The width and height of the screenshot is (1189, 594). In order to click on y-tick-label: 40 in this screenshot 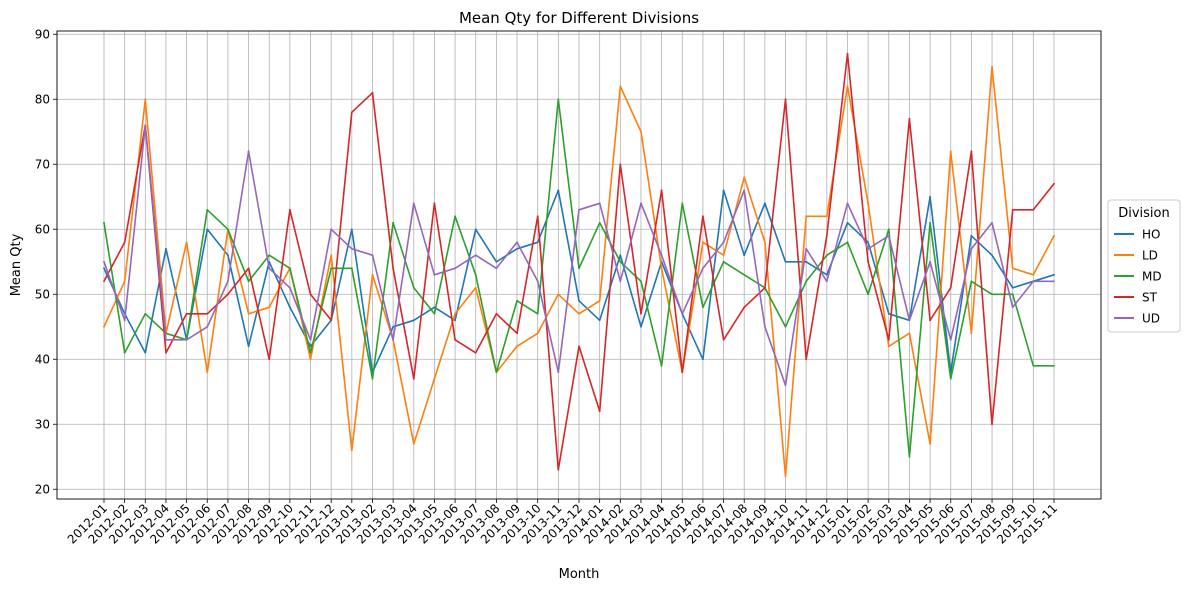, I will do `click(42, 359)`.